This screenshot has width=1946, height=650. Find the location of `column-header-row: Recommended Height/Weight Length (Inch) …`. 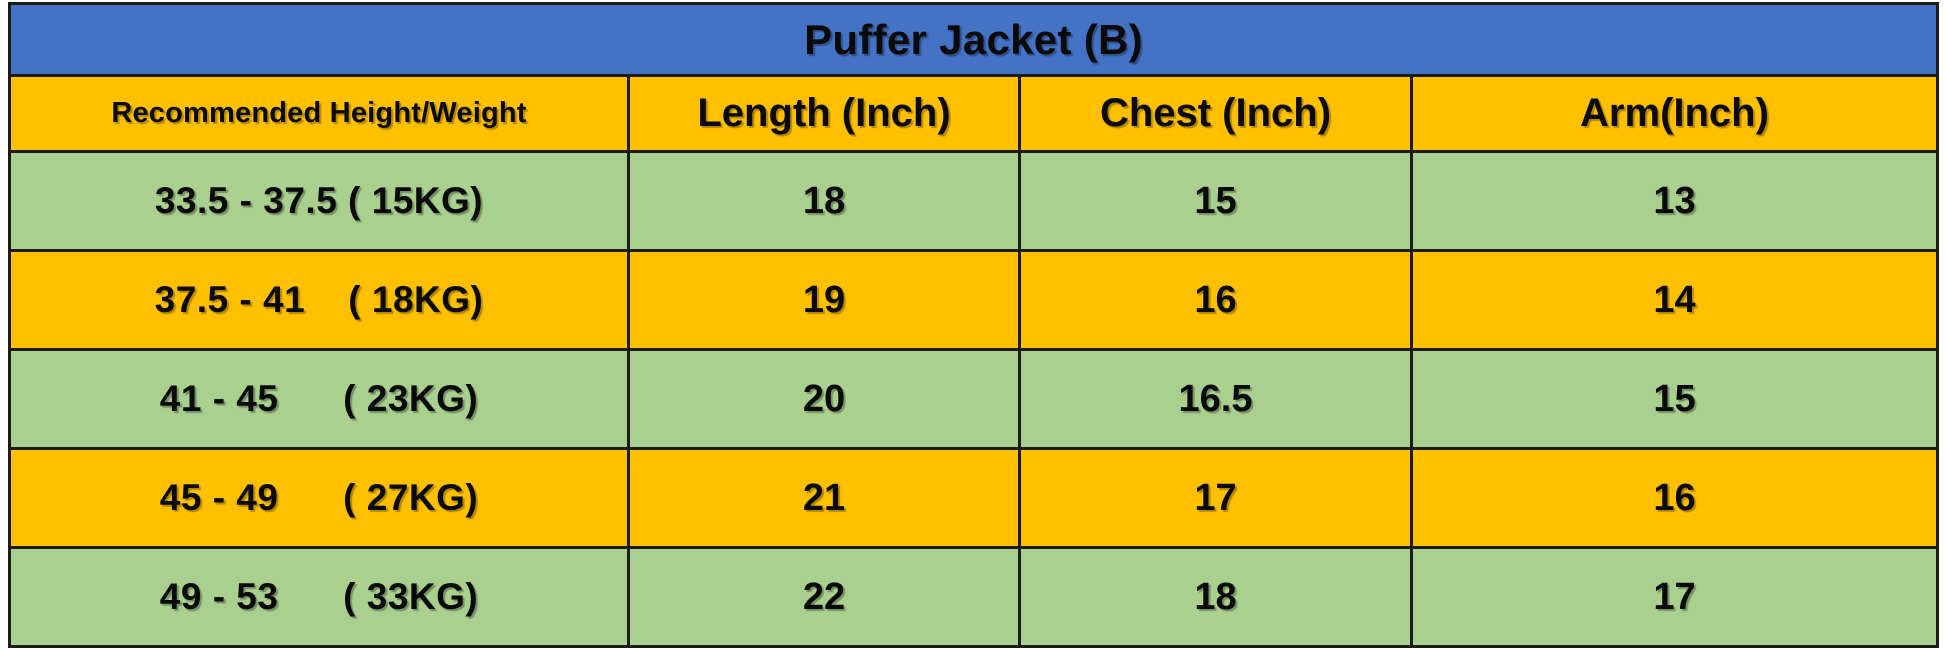

column-header-row: Recommended Height/Weight Length (Inch) … is located at coordinates (973, 113).